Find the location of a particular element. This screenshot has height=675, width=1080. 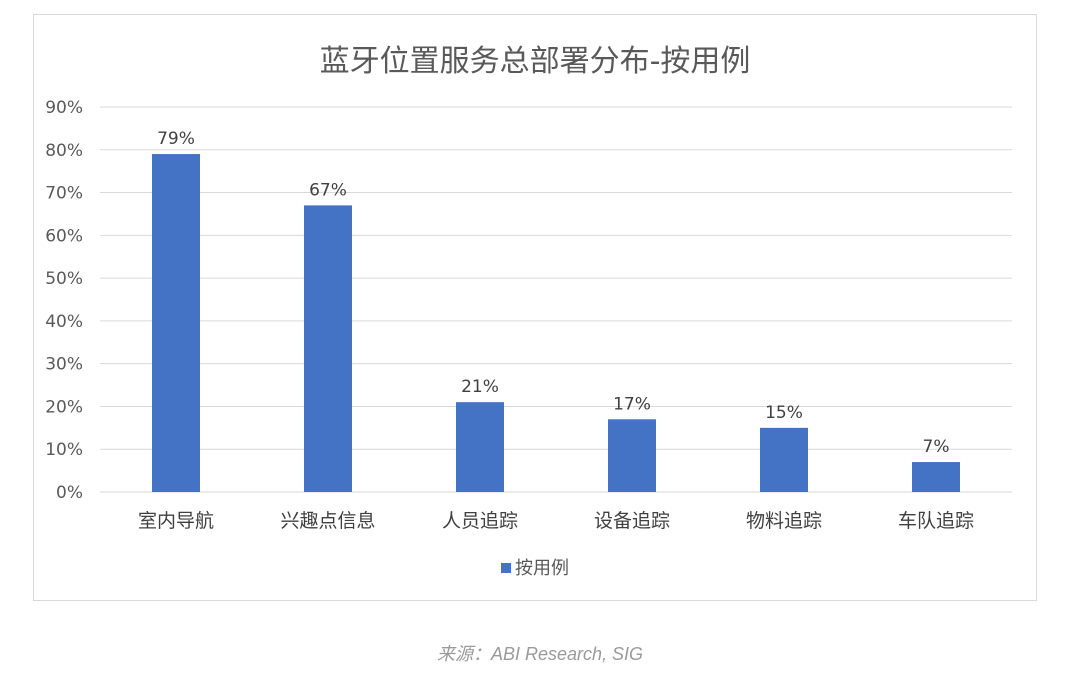

y-tick-label: 70% is located at coordinates (64, 194).